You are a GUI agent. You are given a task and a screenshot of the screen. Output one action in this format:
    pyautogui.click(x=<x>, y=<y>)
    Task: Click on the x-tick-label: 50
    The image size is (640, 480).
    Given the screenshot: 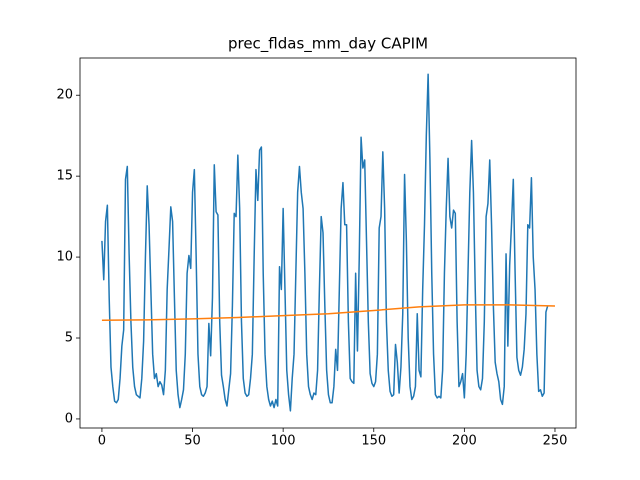 What is the action you would take?
    pyautogui.click(x=192, y=441)
    